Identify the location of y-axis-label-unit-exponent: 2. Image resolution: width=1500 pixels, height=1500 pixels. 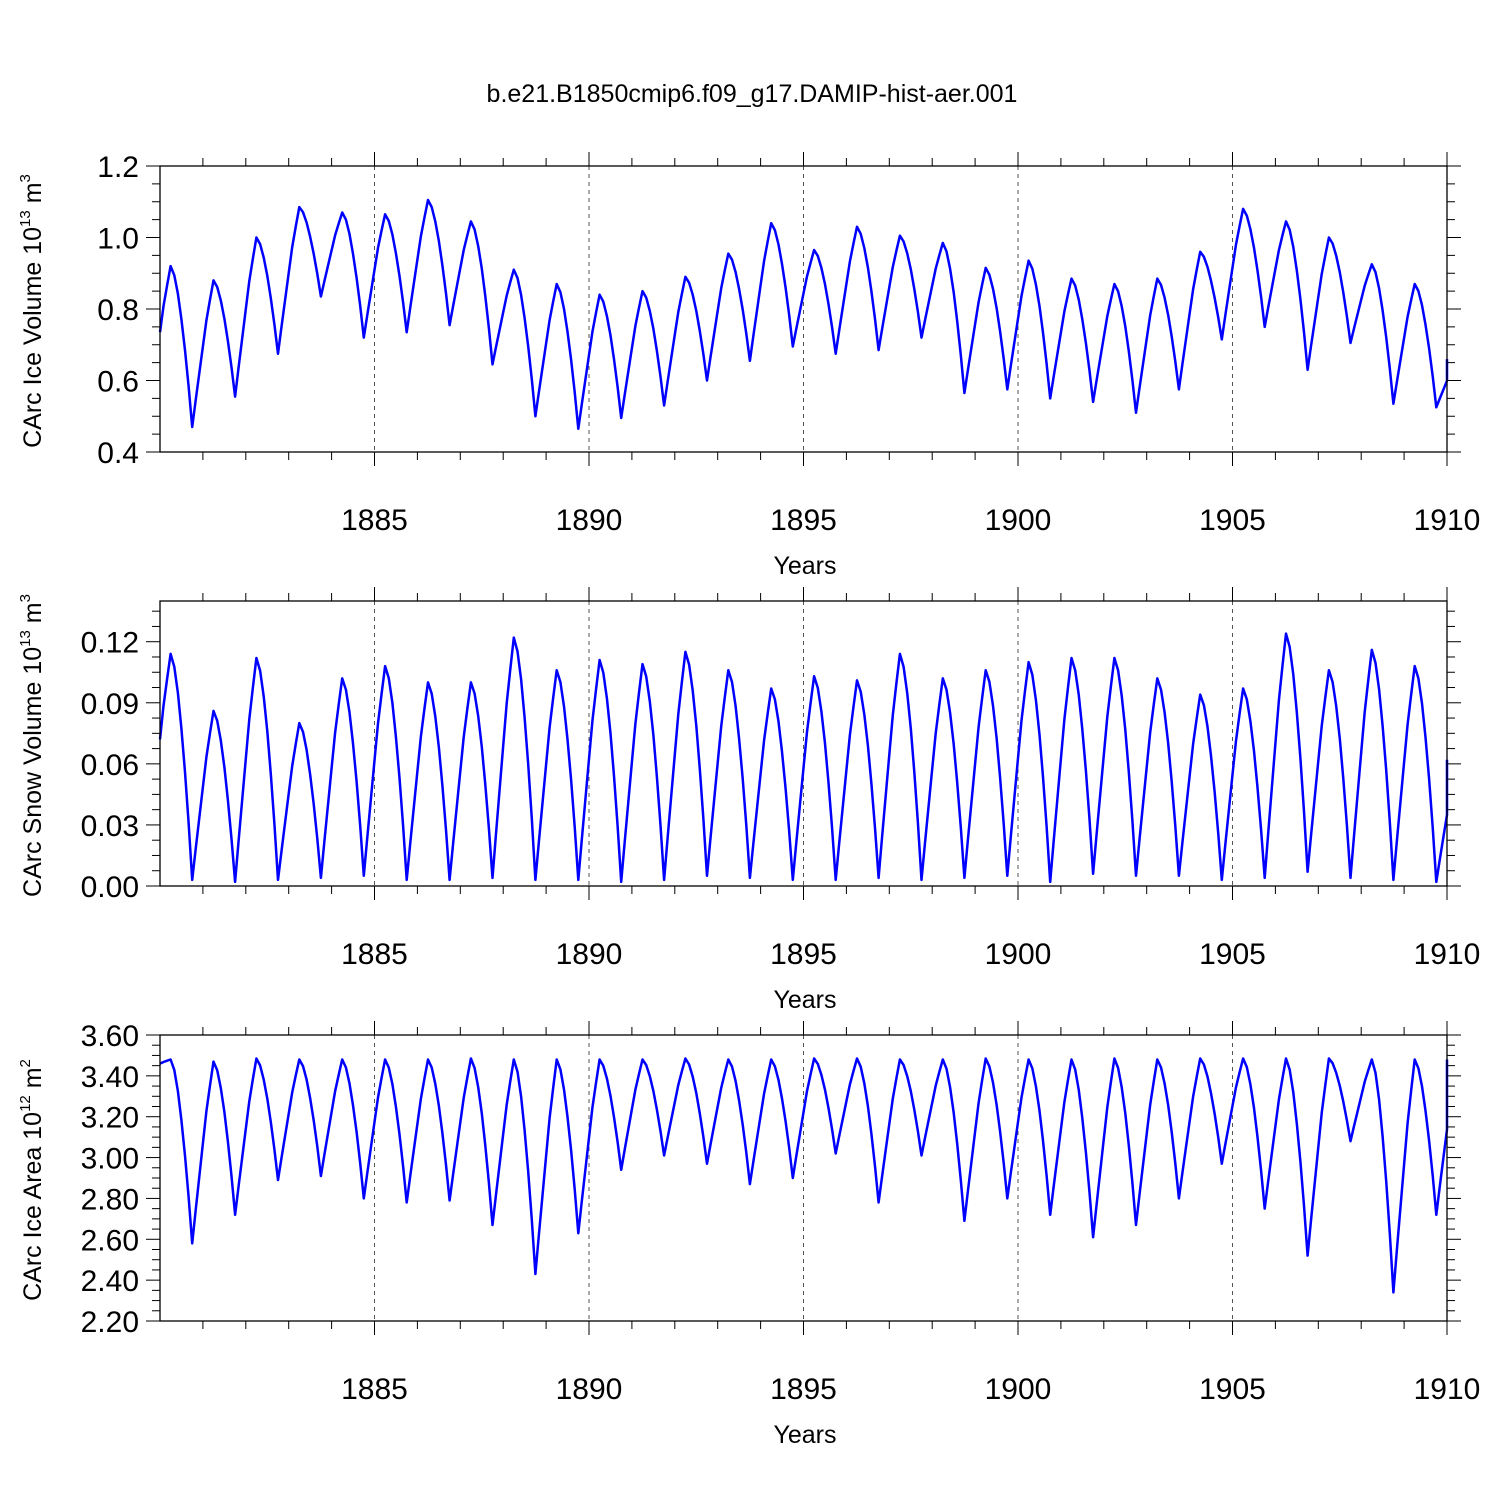
(25, 1063).